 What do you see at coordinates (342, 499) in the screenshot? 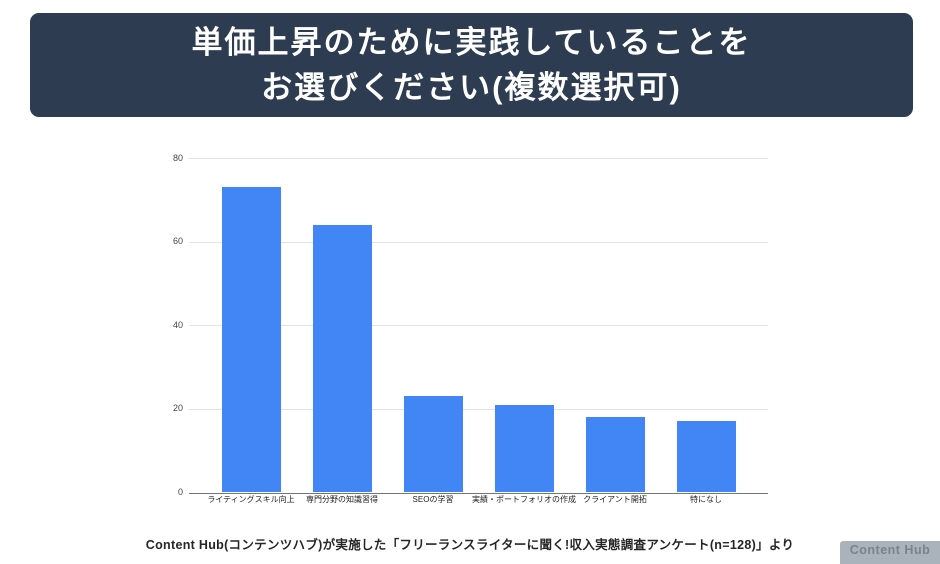
I see `x-category-label: 専門分野の知識習得` at bounding box center [342, 499].